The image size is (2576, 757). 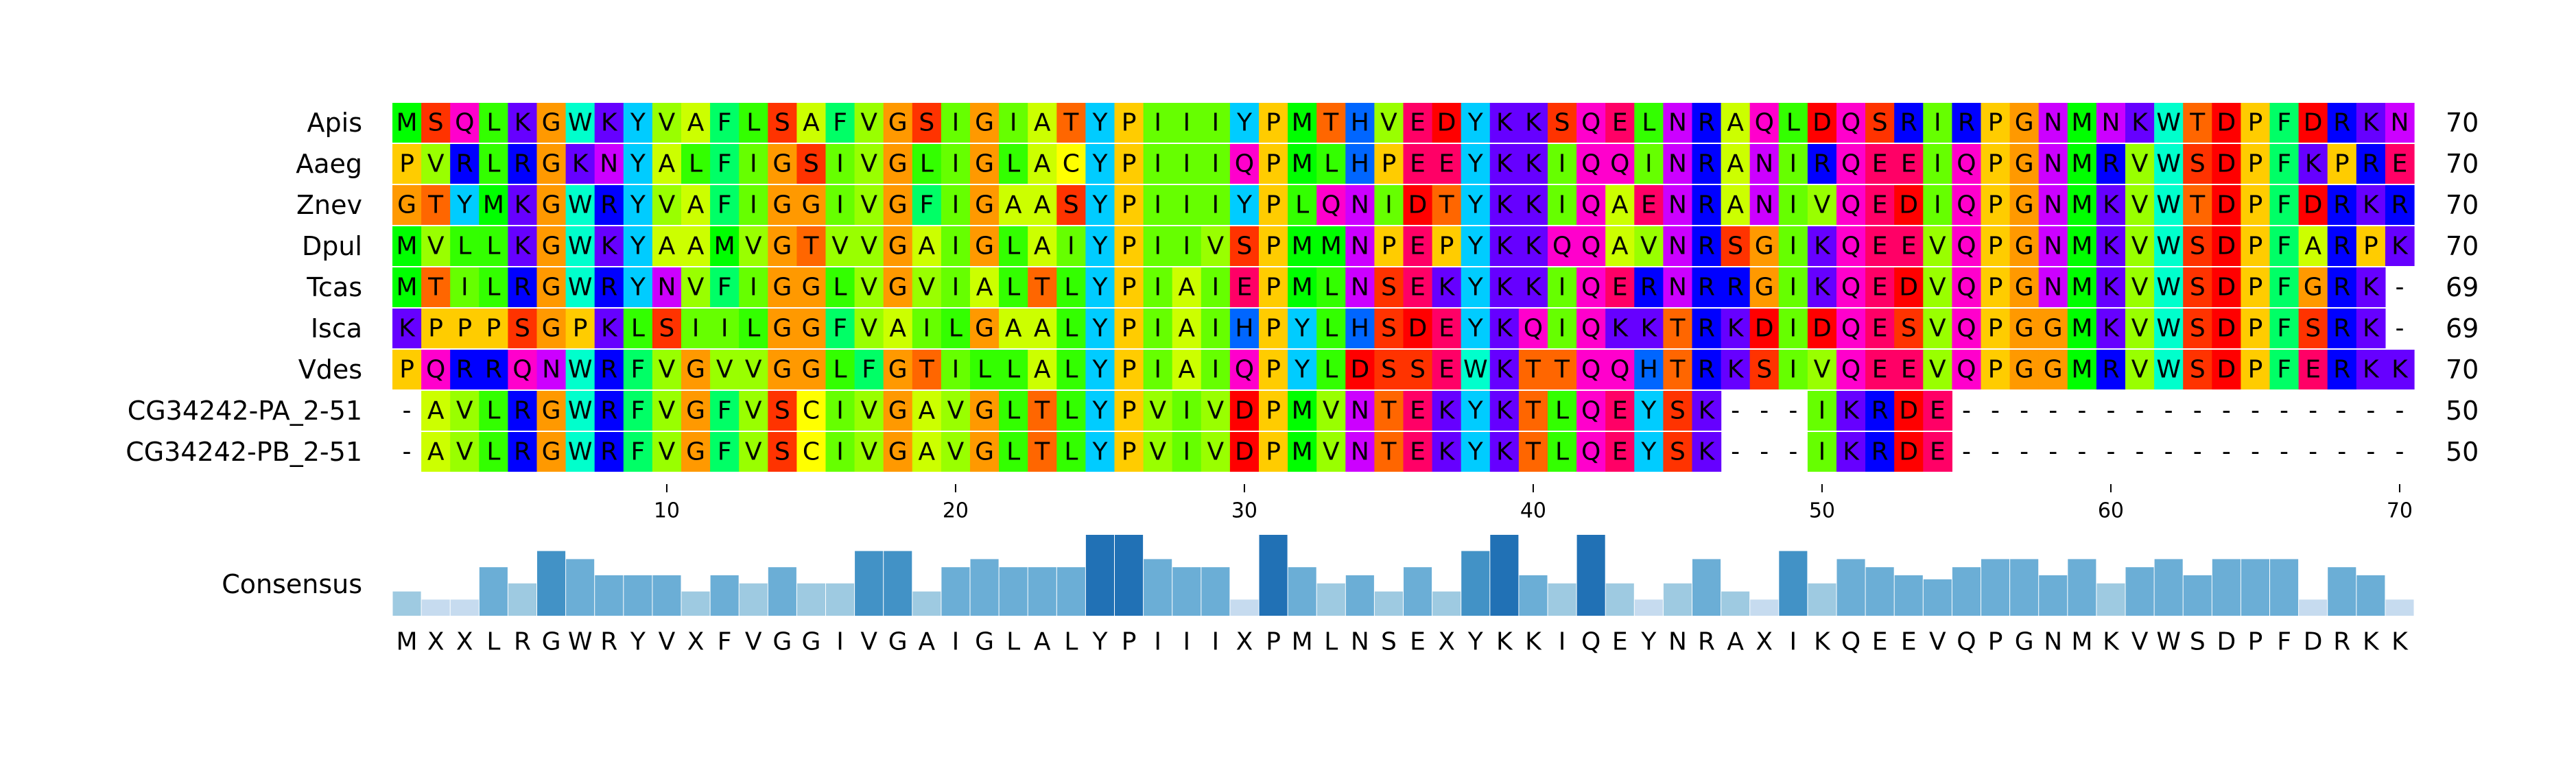 I want to click on consensus-letter: W, so click(x=2168, y=642).